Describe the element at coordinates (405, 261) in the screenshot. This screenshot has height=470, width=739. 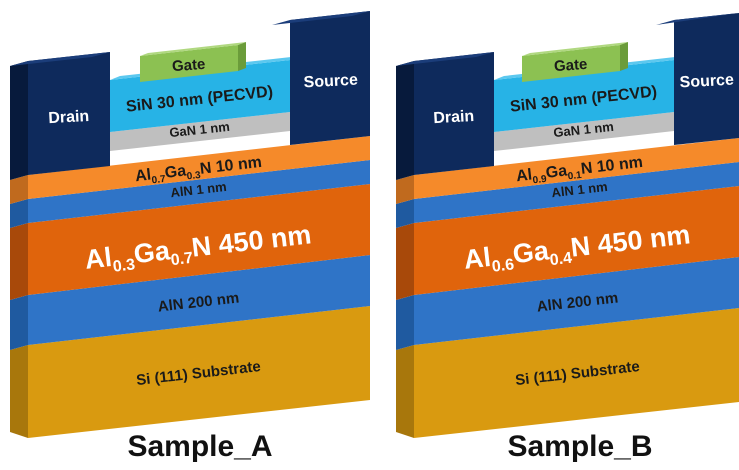
I see `sample-b-buffer-side` at that location.